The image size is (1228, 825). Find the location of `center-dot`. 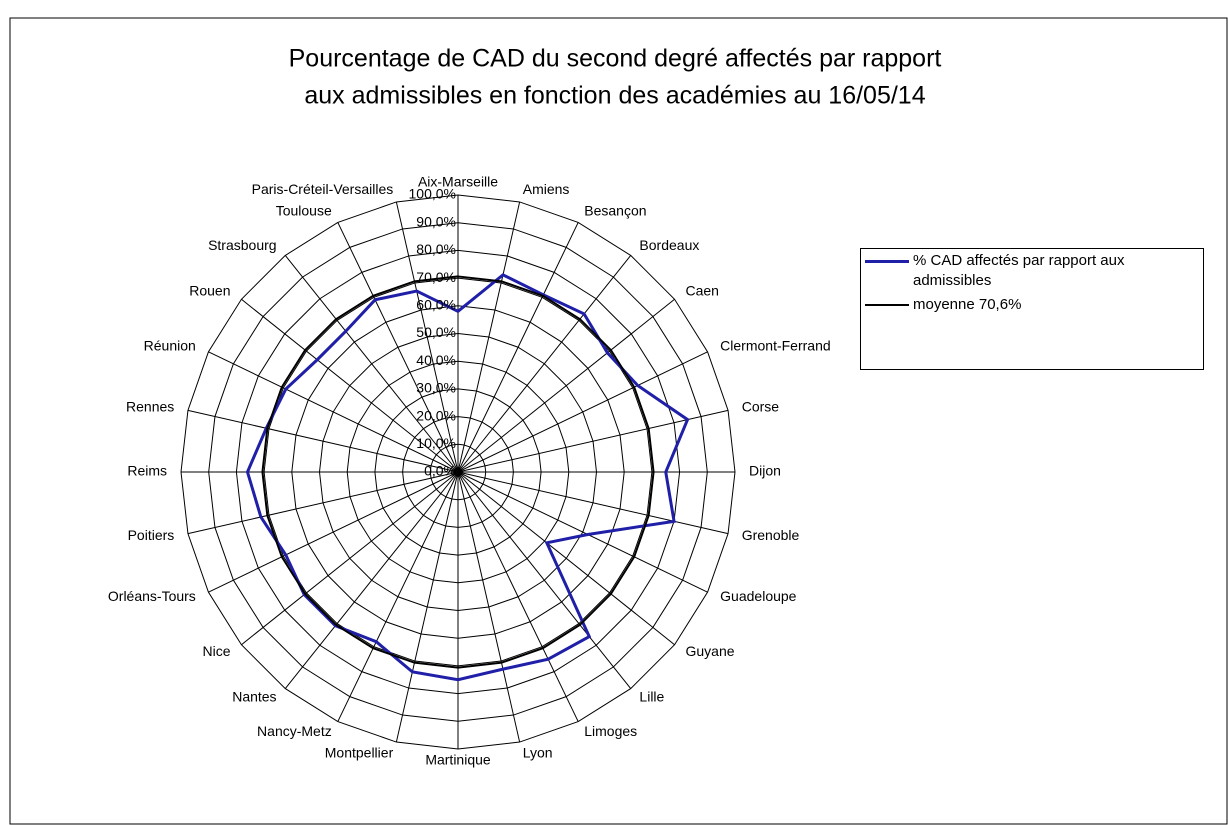

center-dot is located at coordinates (458, 472).